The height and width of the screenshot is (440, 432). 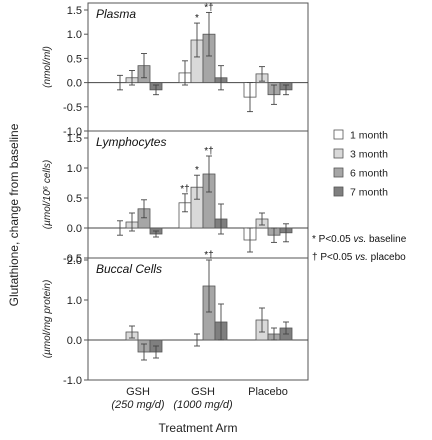 What do you see at coordinates (268, 392) in the screenshot?
I see `category-label: Placebo` at bounding box center [268, 392].